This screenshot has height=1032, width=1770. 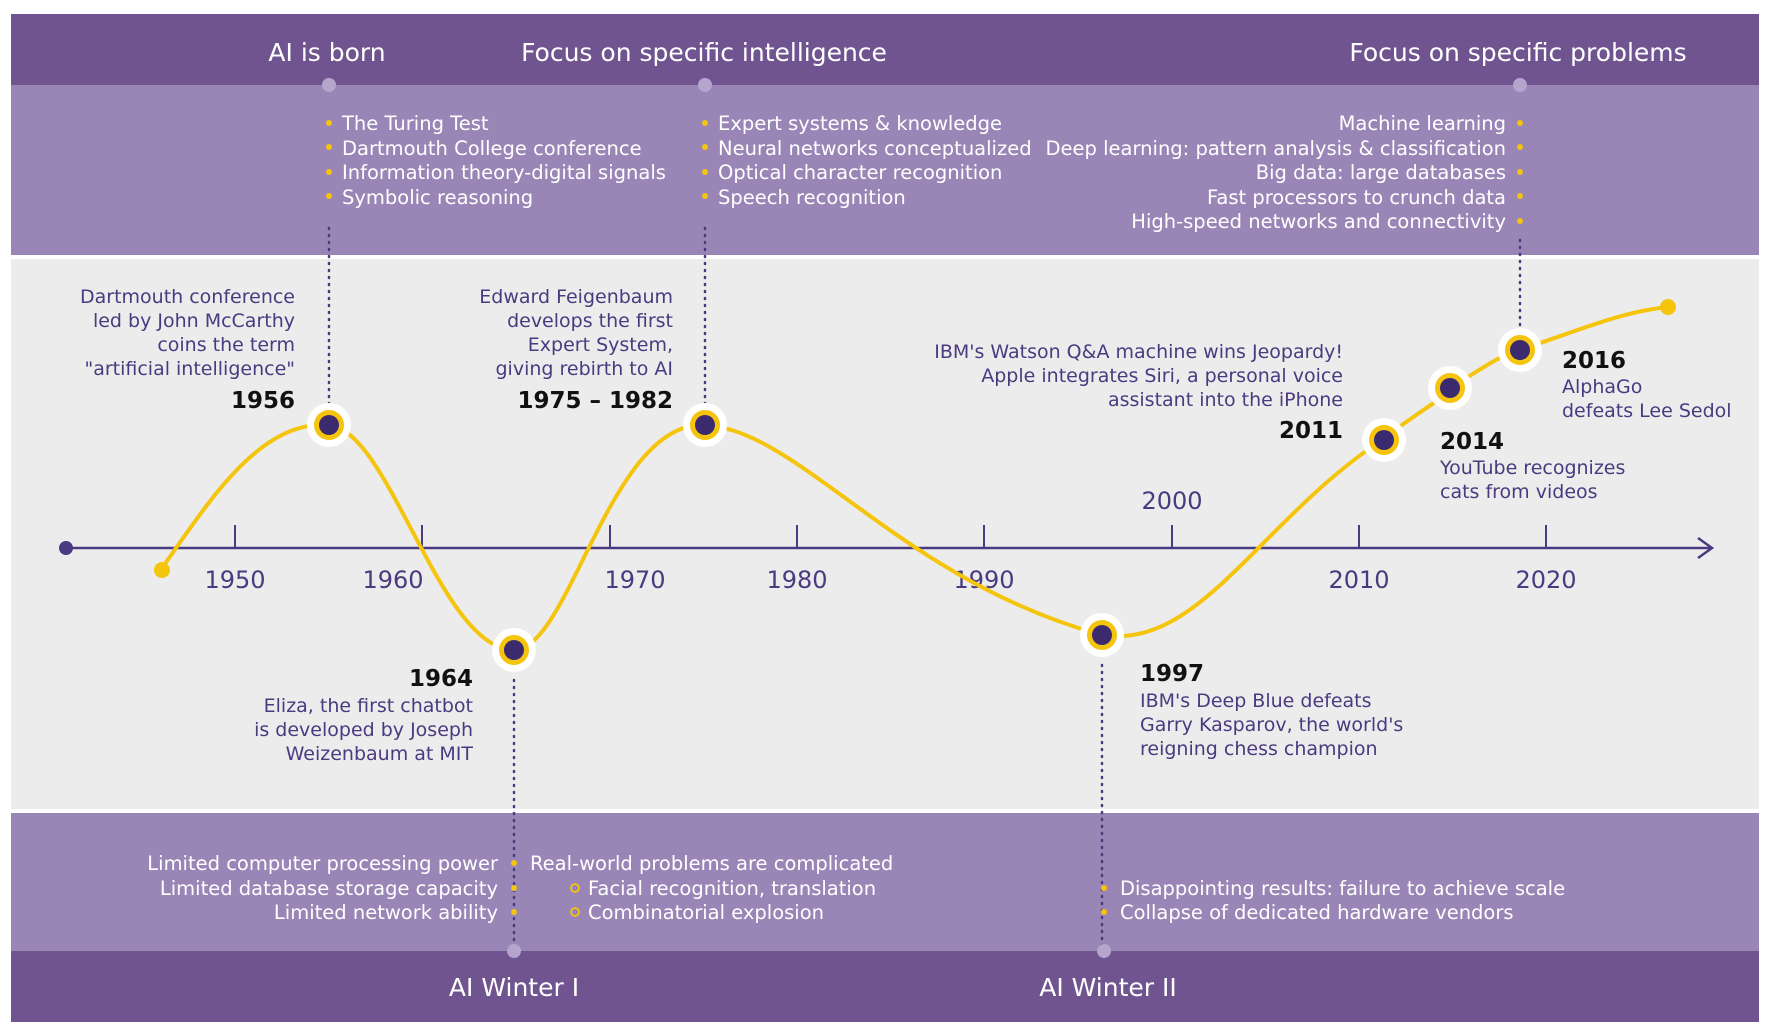 What do you see at coordinates (514, 987) in the screenshot?
I see `header-ai-winter-1: AI Winter I` at bounding box center [514, 987].